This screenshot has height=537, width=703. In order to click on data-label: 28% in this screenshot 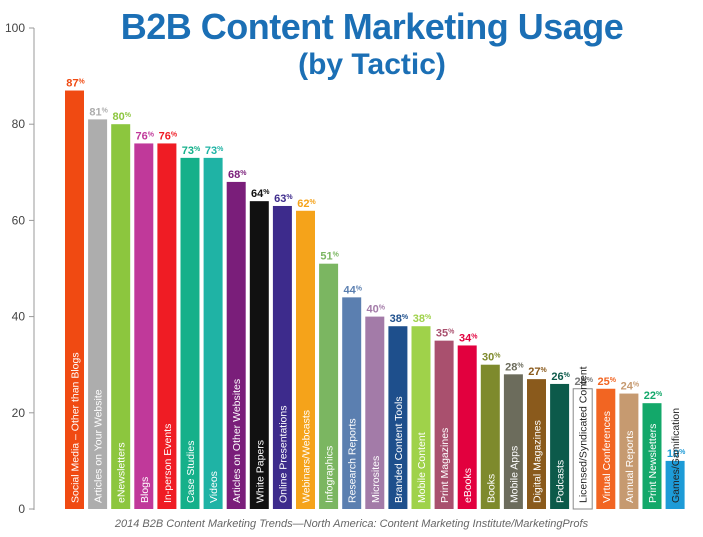, I will do `click(514, 367)`.